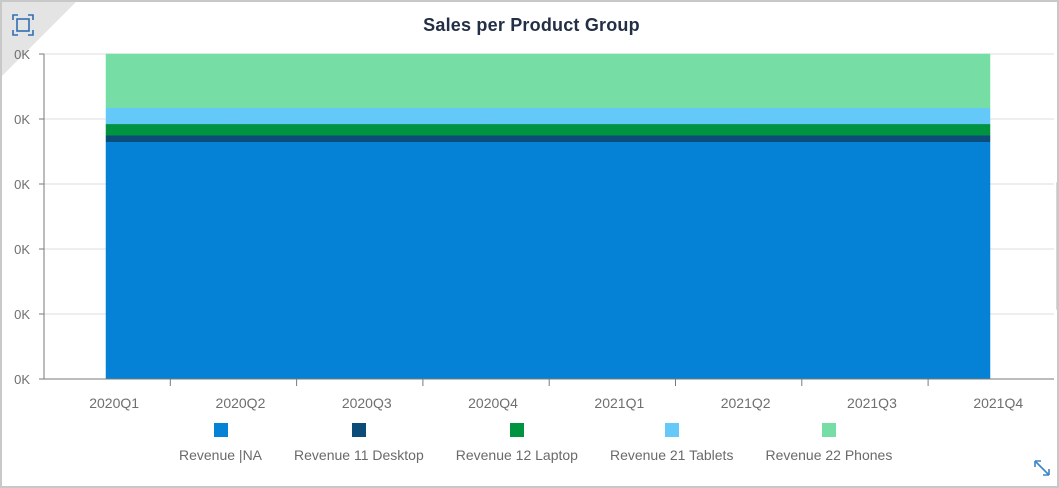 This screenshot has width=1059, height=488. Describe the element at coordinates (548, 80) in the screenshot. I see `area-revenue-22-phones` at that location.